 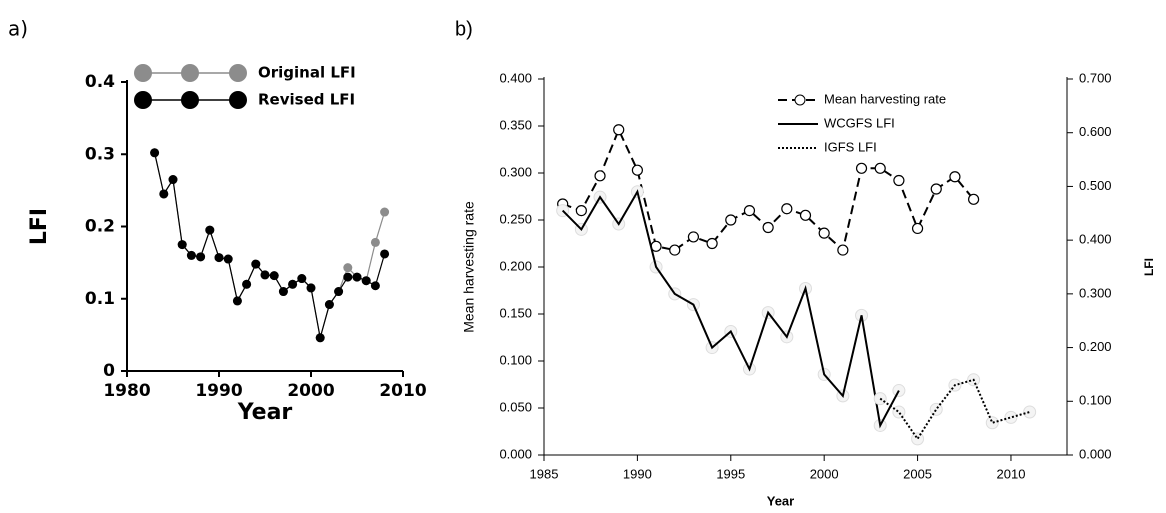 I want to click on legend-label: Mean harvesting rate, so click(x=885, y=98).